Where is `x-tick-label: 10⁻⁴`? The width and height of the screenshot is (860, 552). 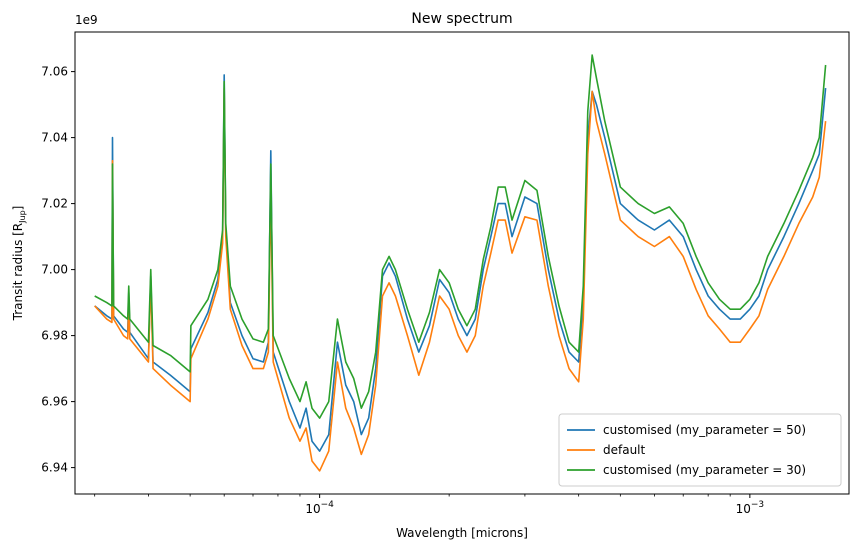
x-tick-label: 10⁻⁴ is located at coordinates (319, 508).